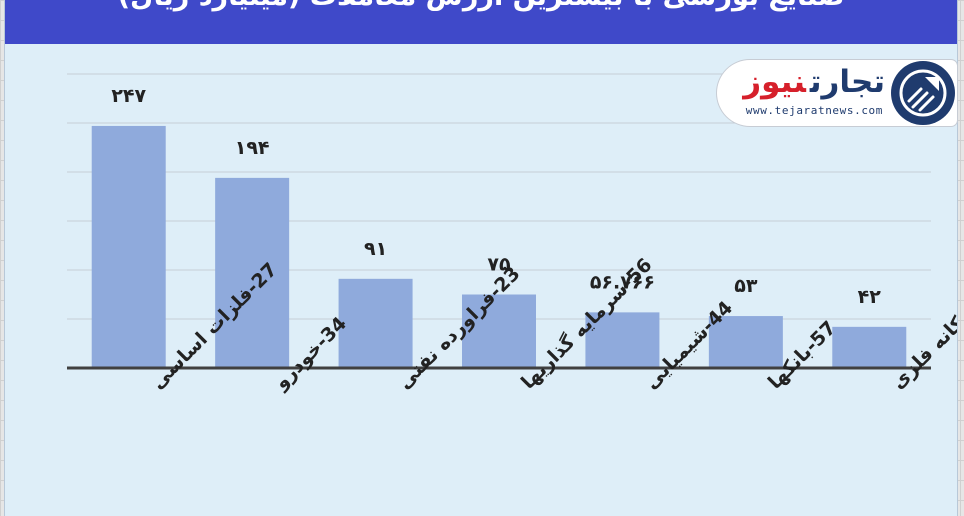 Image resolution: width=964 pixels, height=516 pixels. Describe the element at coordinates (499, 265) in the screenshot. I see `data-label: ۷۵` at that location.